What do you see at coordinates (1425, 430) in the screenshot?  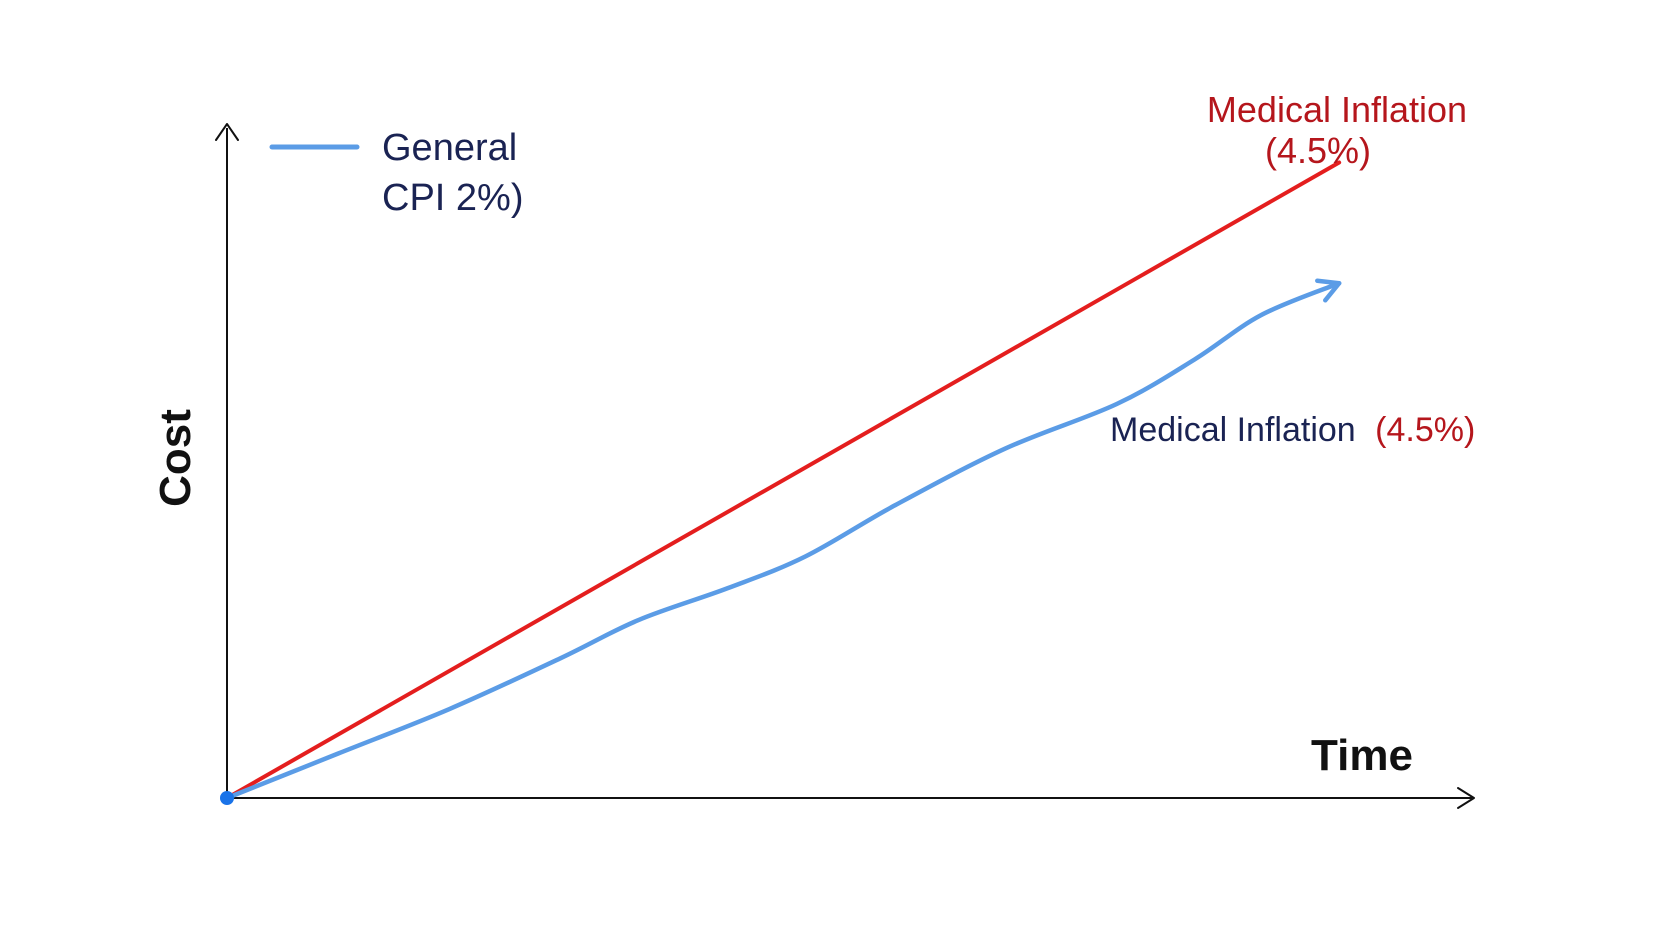 I see `blue-annotation-part2: (4.5%)` at bounding box center [1425, 430].